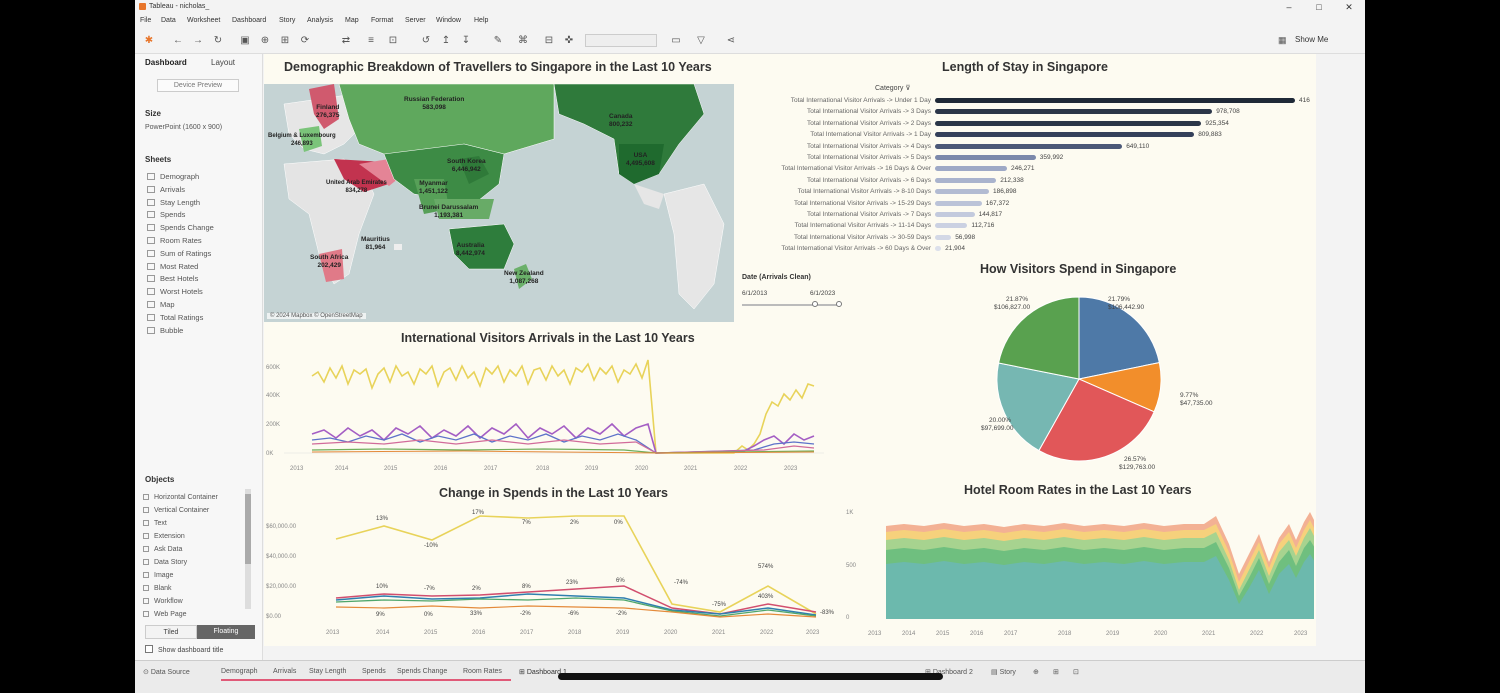  What do you see at coordinates (198, 40) in the screenshot?
I see `forward-icon: →` at bounding box center [198, 40].